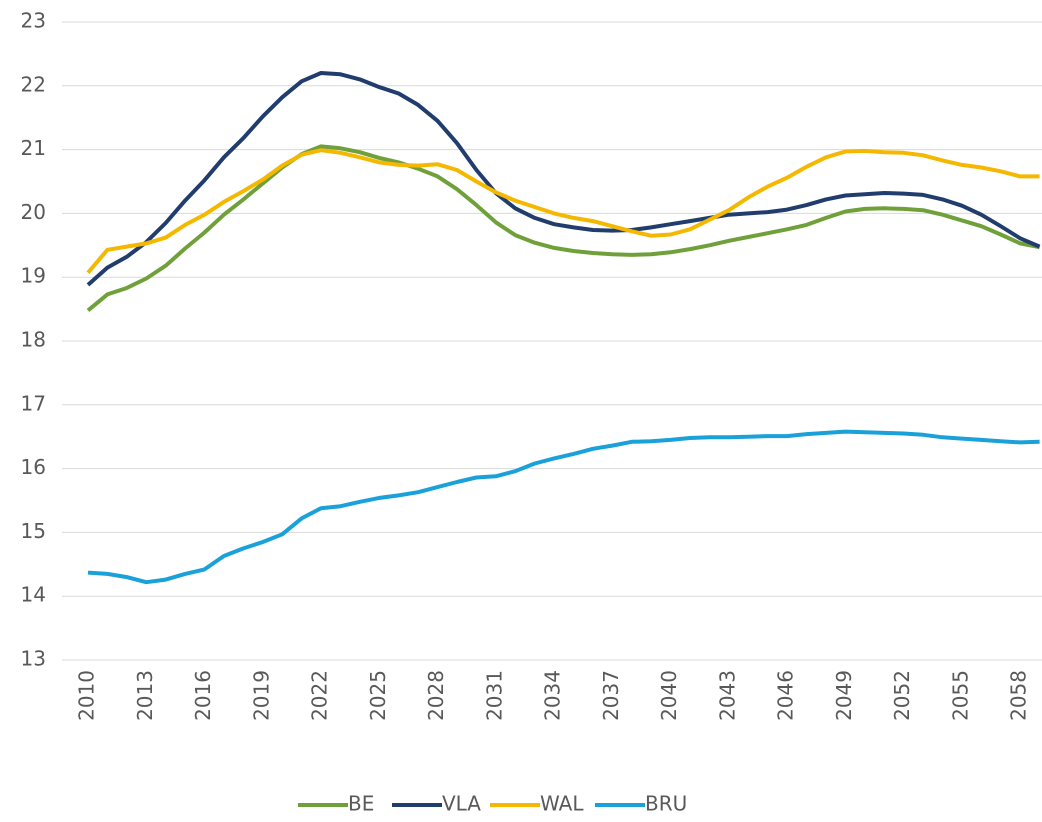 The height and width of the screenshot is (822, 1042). What do you see at coordinates (461, 804) in the screenshot?
I see `legend-label: VLA` at bounding box center [461, 804].